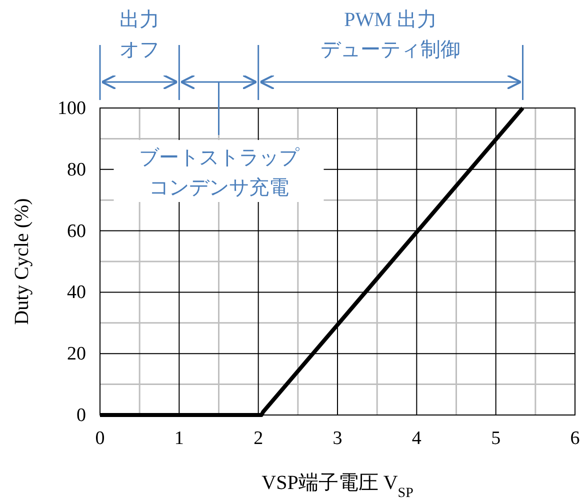 This screenshot has height=499, width=580. I want to click on x-tick-label: 2, so click(259, 438).